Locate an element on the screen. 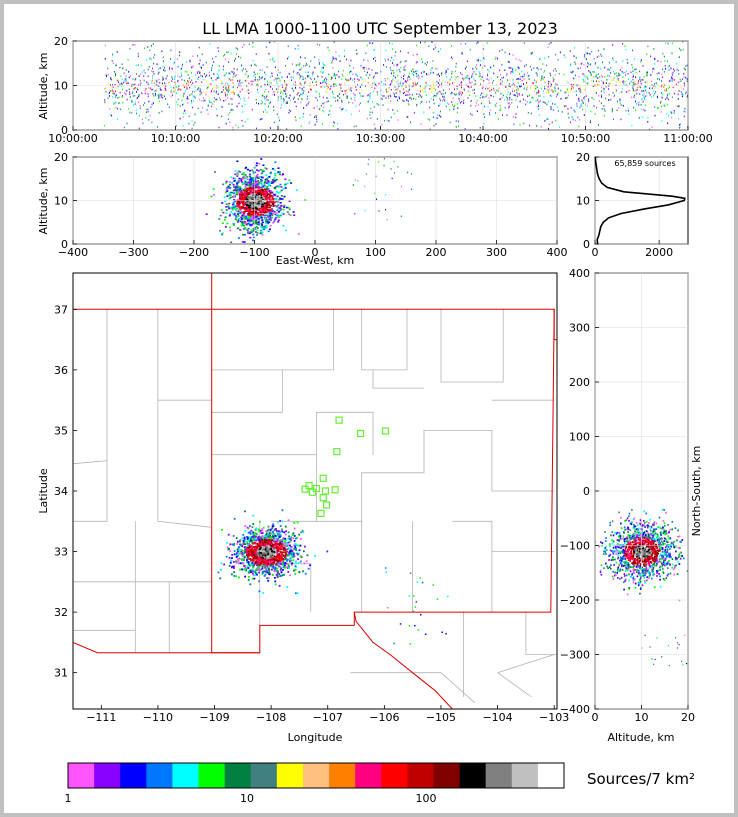  p3-xtick: 2000 is located at coordinates (659, 252).